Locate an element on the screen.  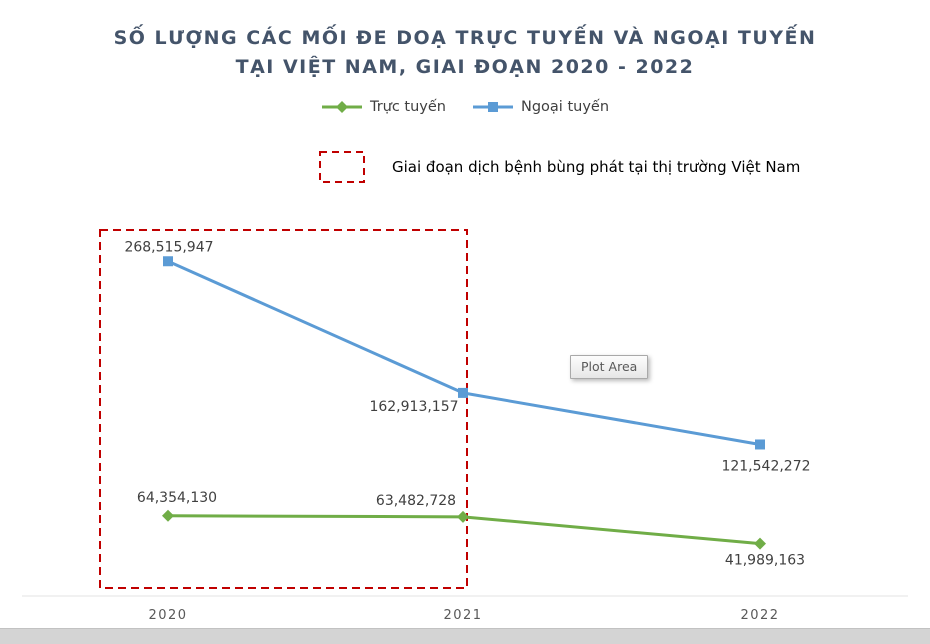
legend-label-ngoai-tuyen: Ngoại tuyến is located at coordinates (565, 107).